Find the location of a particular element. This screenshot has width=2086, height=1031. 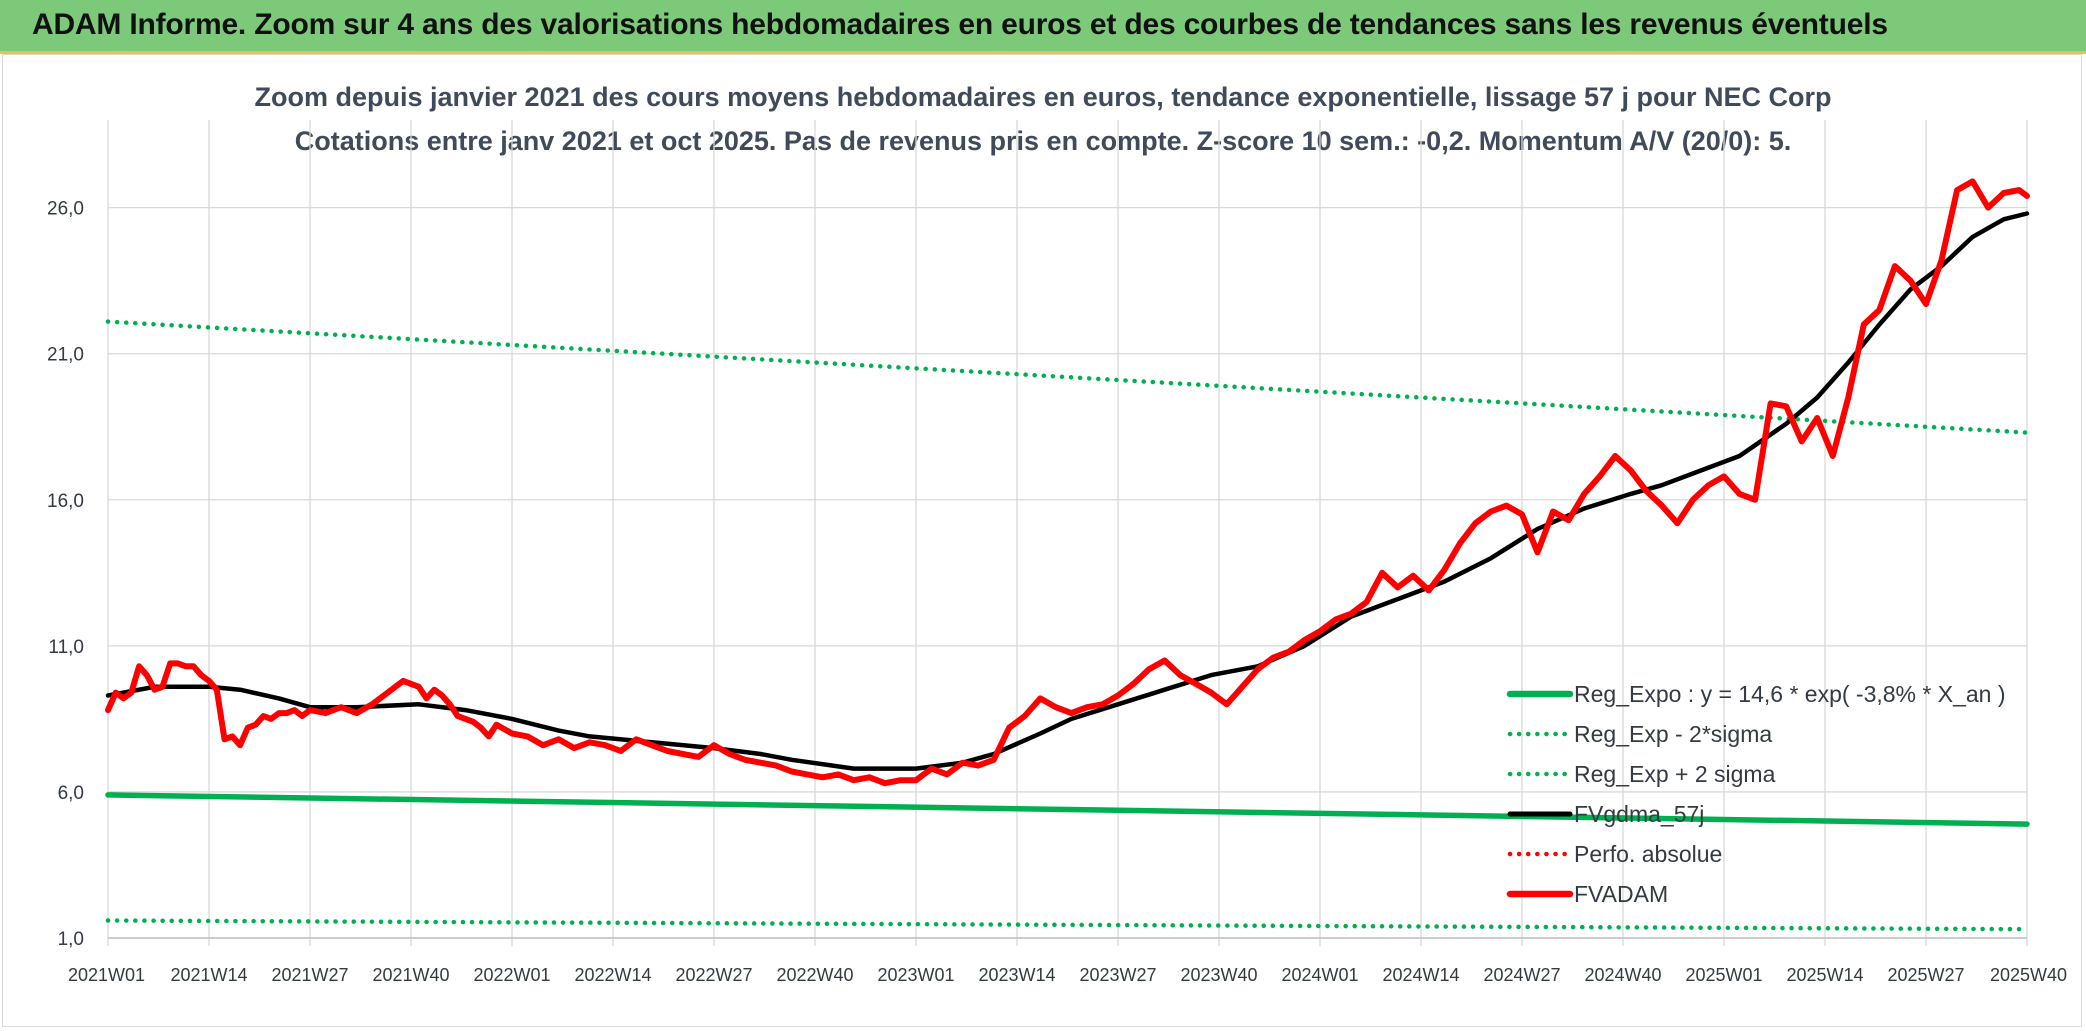

x-tick-label: 2025W27 is located at coordinates (1925, 975).